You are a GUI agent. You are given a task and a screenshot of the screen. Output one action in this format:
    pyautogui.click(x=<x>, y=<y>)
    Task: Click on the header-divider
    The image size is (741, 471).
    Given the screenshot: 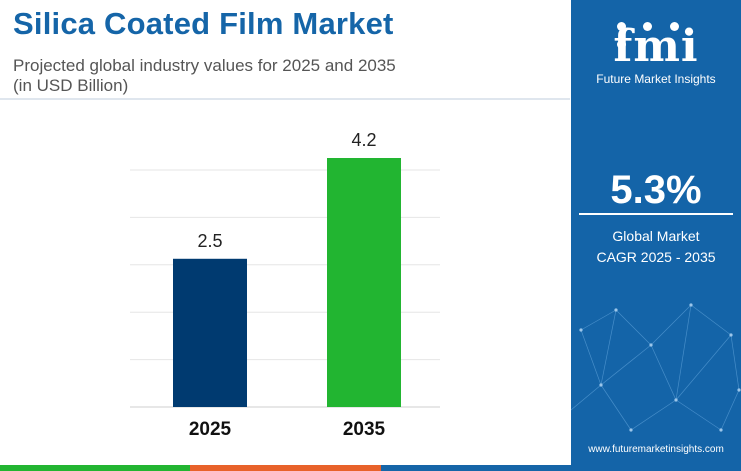 What is the action you would take?
    pyautogui.click(x=285, y=99)
    